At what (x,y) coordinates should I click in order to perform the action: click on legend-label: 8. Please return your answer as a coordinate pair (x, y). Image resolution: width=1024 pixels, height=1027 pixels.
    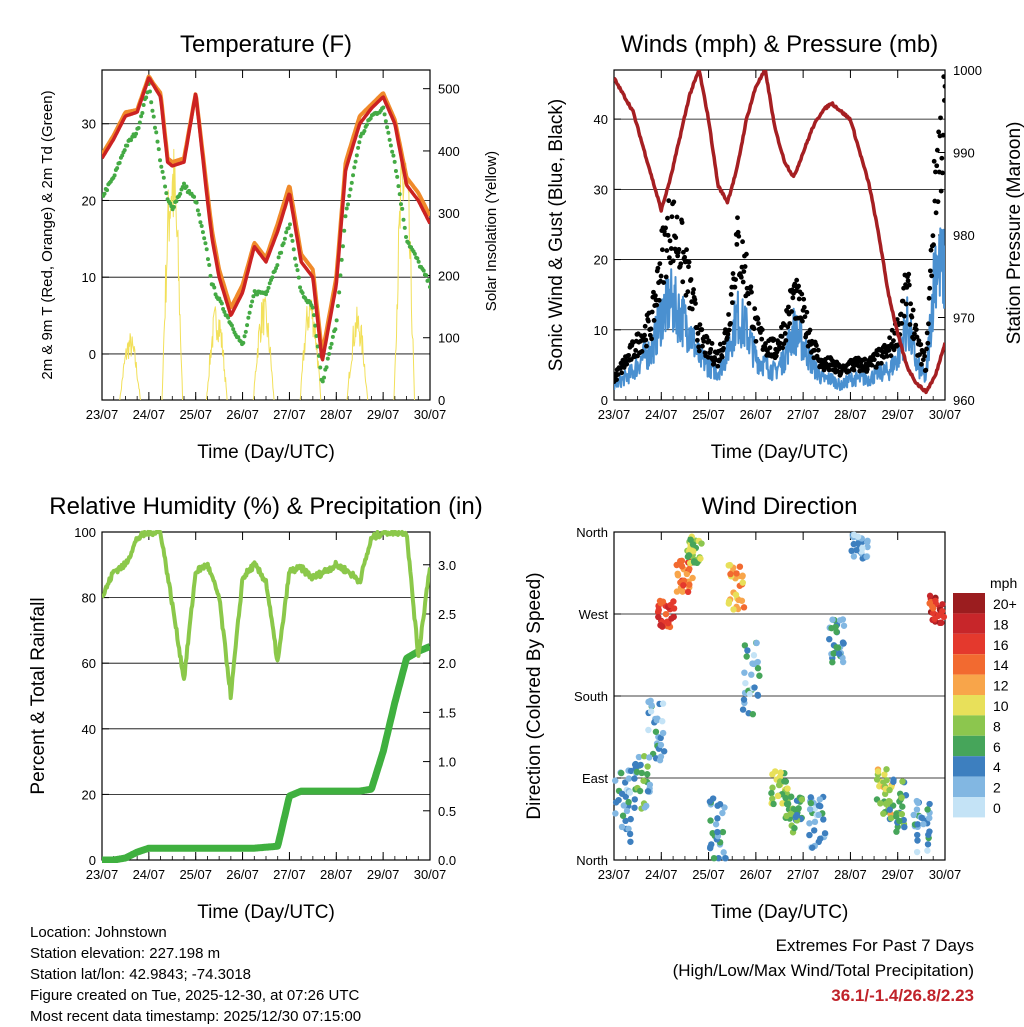
    Looking at the image, I should click on (997, 726).